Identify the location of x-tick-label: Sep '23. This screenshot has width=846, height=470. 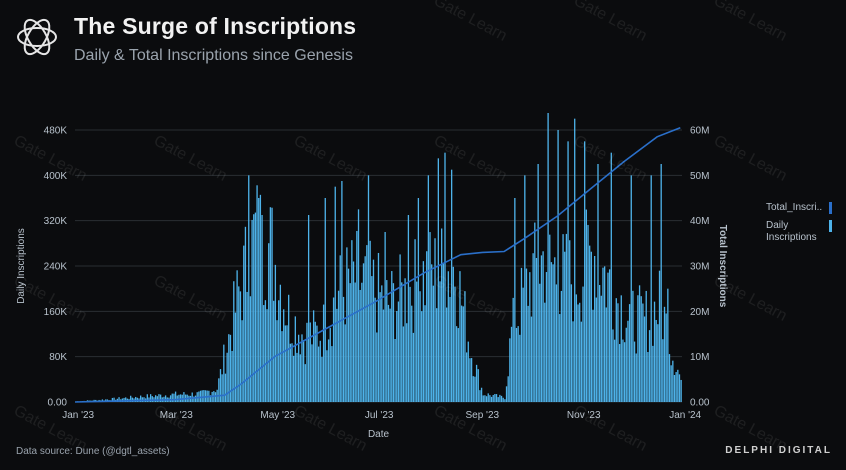
(482, 415).